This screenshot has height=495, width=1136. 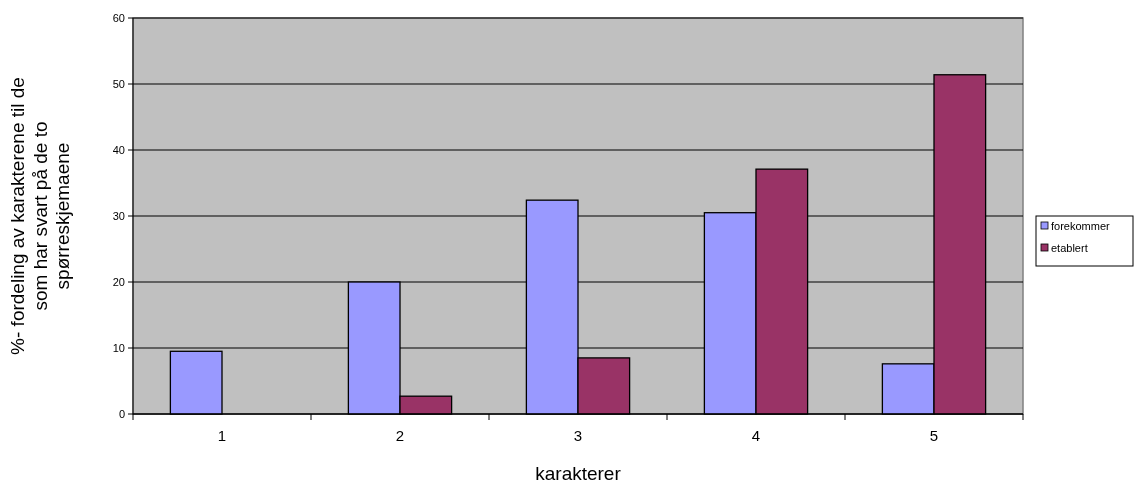 What do you see at coordinates (934, 435) in the screenshot?
I see `x-tick-label: 5` at bounding box center [934, 435].